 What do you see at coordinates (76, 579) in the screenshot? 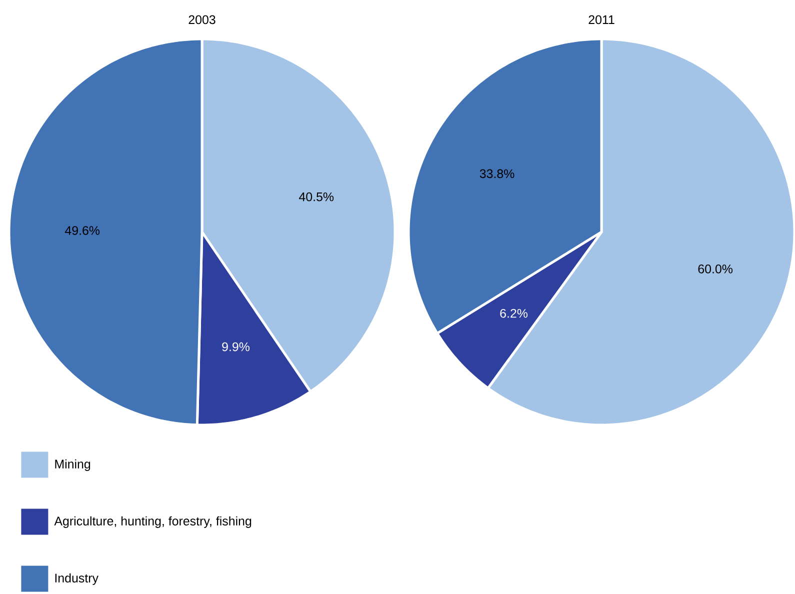
I see `legend-label: Industry` at bounding box center [76, 579].